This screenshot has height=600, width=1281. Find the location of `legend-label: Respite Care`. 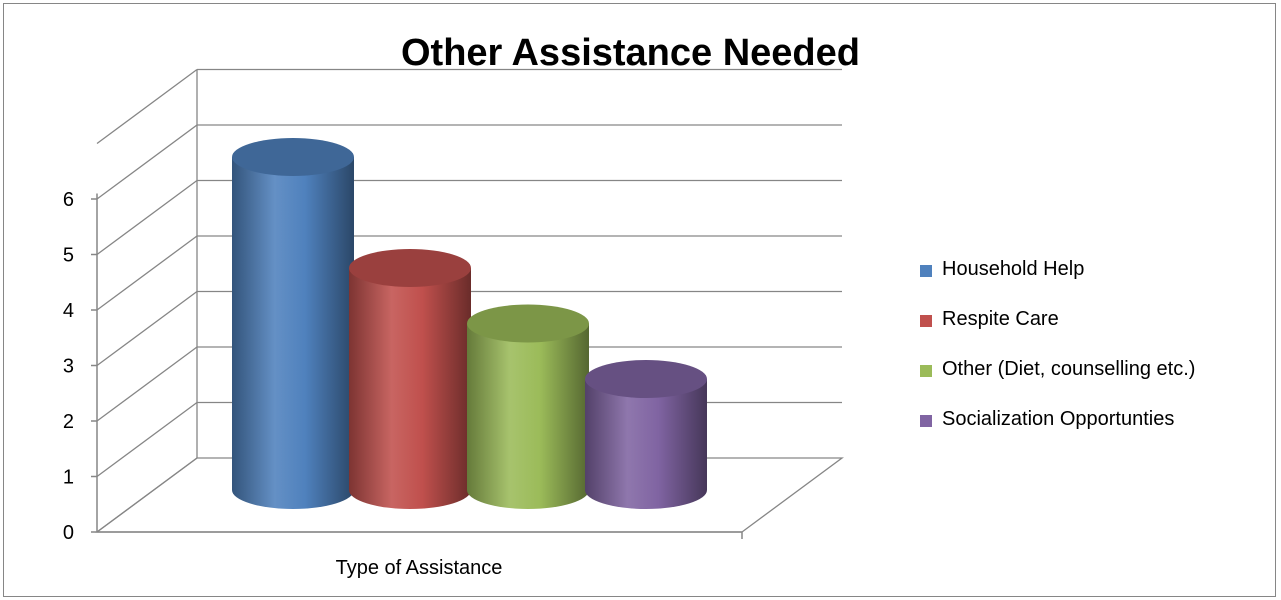

legend-label: Respite Care is located at coordinates (1000, 319).